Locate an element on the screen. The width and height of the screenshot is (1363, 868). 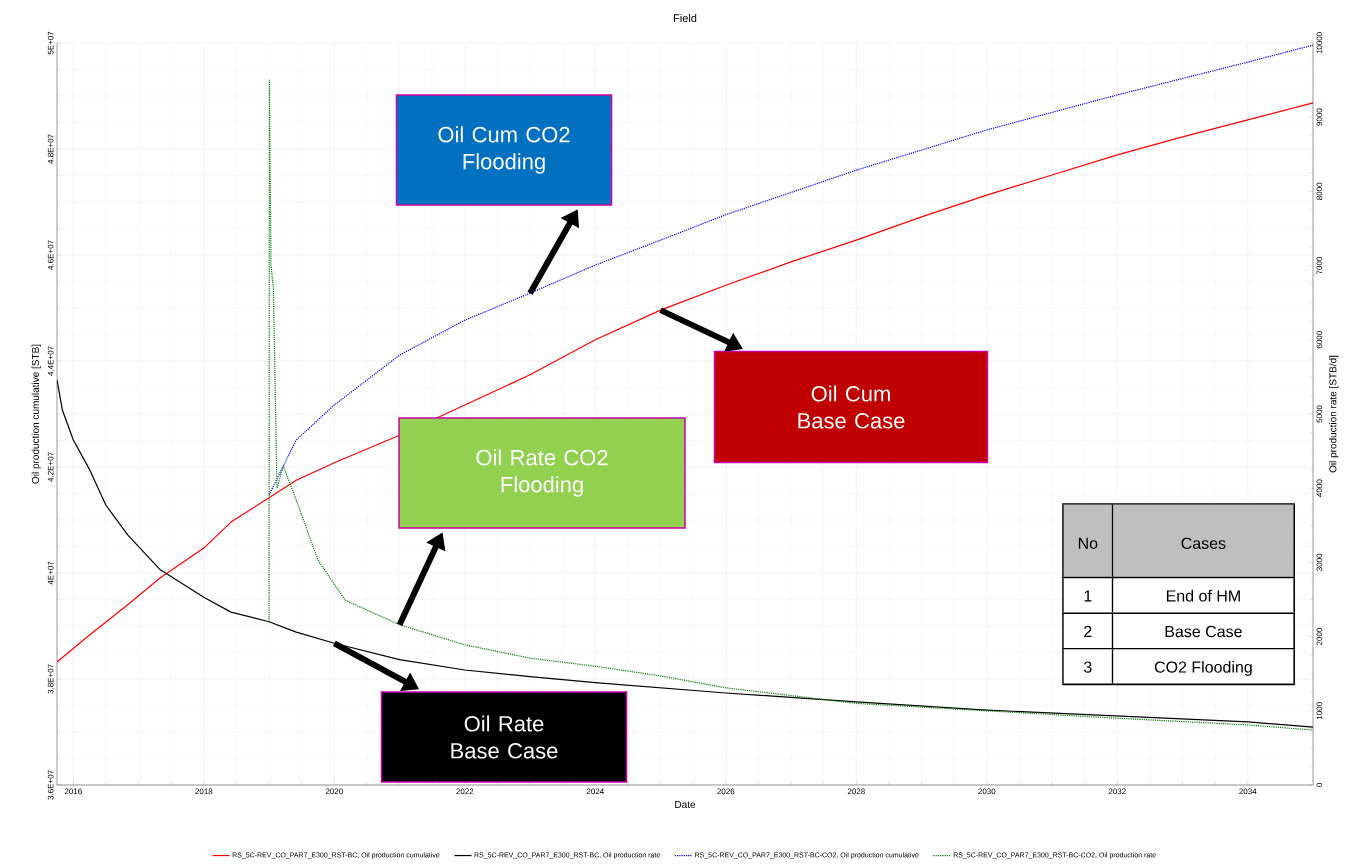
x-tick-label: 2034 is located at coordinates (1248, 791).